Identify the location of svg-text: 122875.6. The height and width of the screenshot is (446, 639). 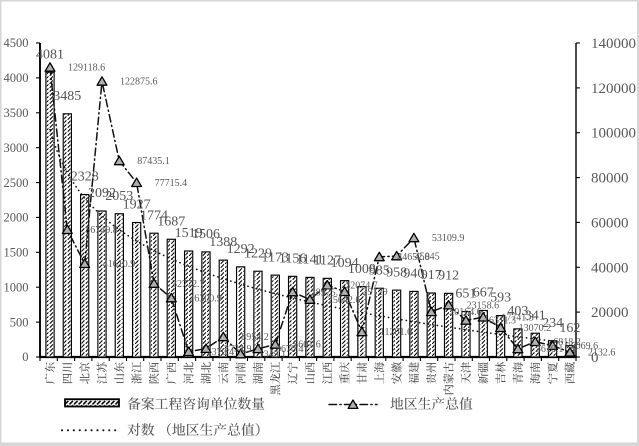
(139, 82).